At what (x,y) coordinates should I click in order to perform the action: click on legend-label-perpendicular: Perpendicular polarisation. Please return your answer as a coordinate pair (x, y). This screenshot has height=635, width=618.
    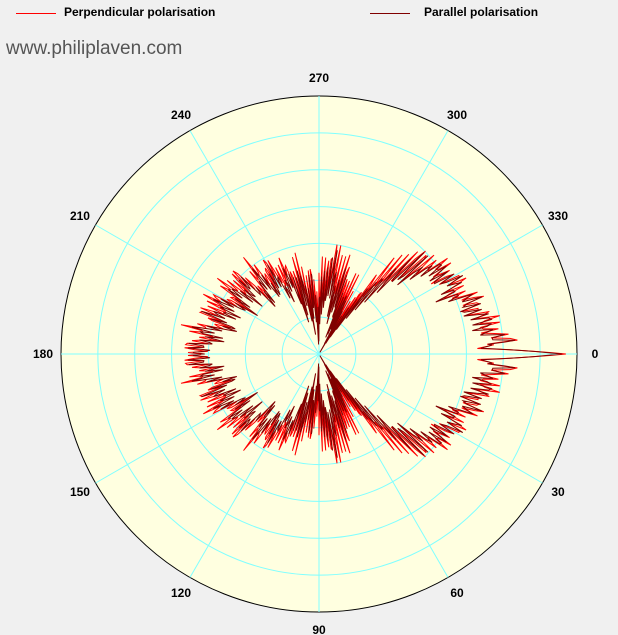
    Looking at the image, I should click on (140, 12).